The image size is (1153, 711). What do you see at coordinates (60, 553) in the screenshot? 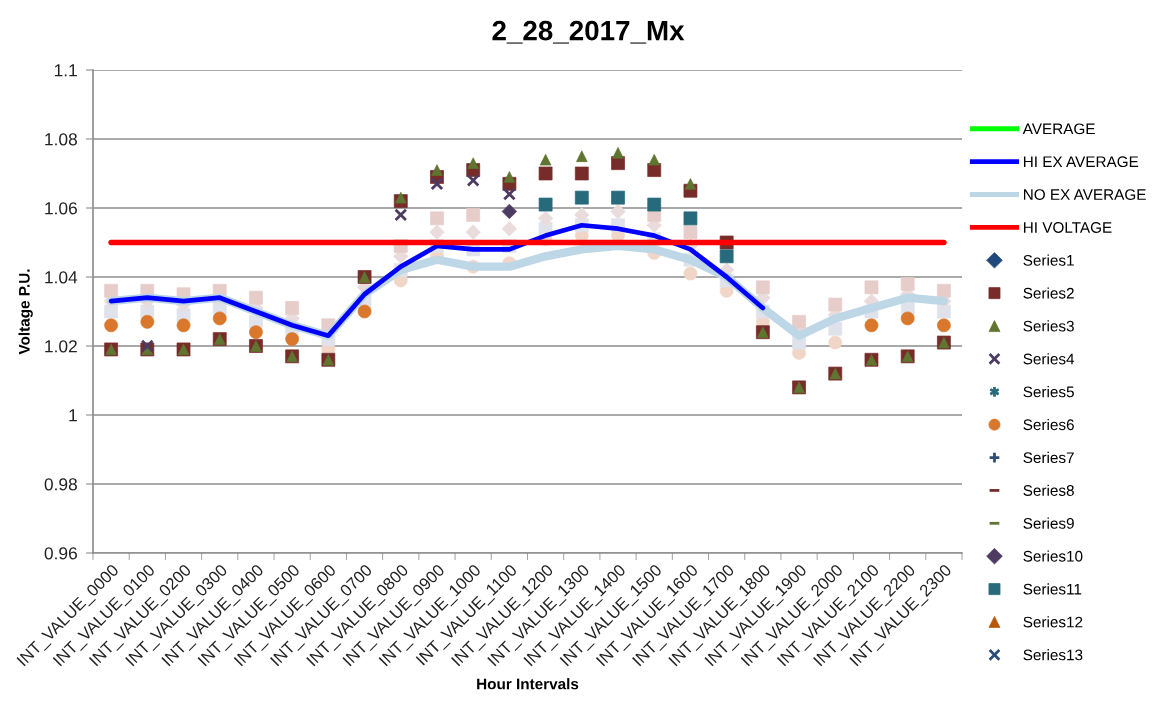
I see `y-tick-label: 0.96` at bounding box center [60, 553].